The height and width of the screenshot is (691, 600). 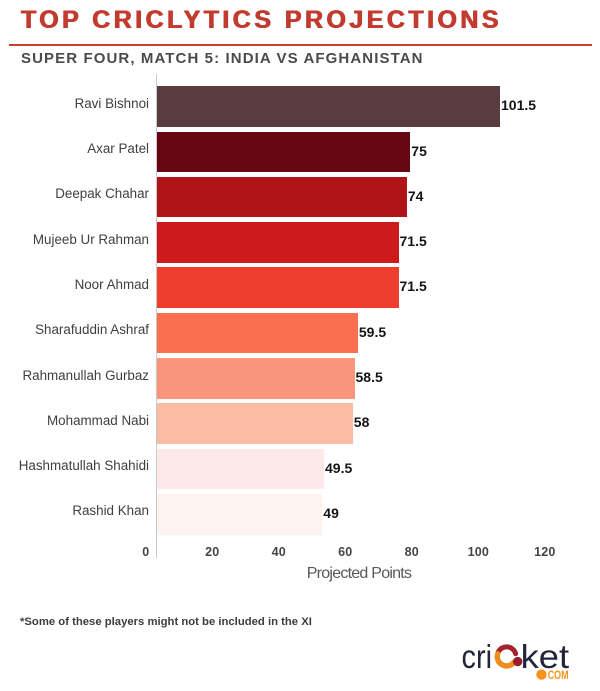 What do you see at coordinates (545, 657) in the screenshot?
I see `svg-text: ket` at bounding box center [545, 657].